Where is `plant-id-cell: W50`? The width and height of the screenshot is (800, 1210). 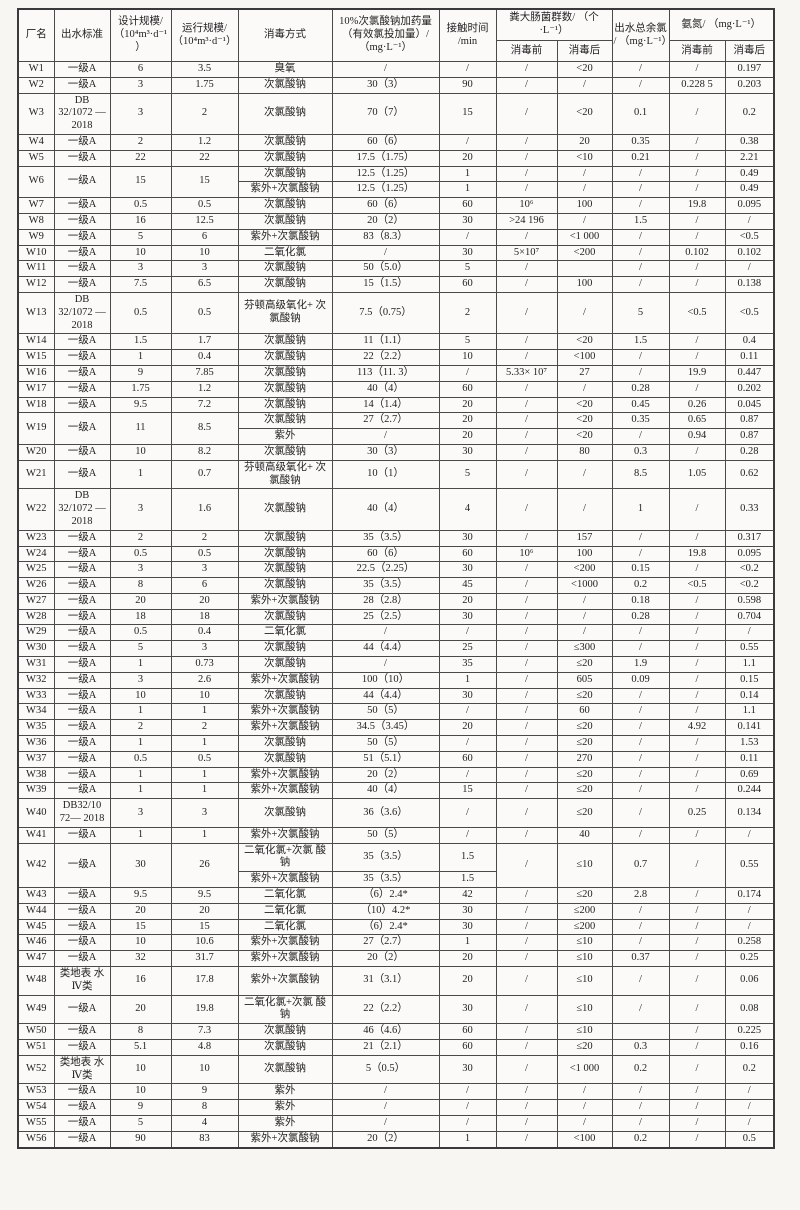
plant-id-cell: W50 is located at coordinates (36, 1031).